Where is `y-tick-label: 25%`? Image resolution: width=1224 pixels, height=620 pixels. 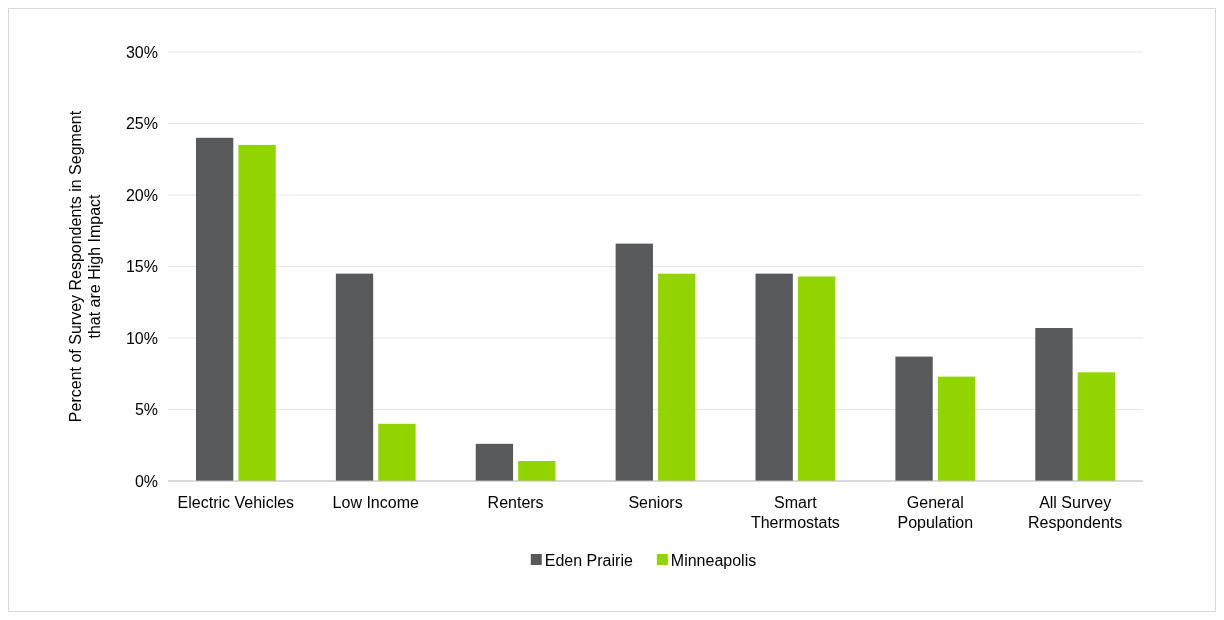 y-tick-label: 25% is located at coordinates (141, 124).